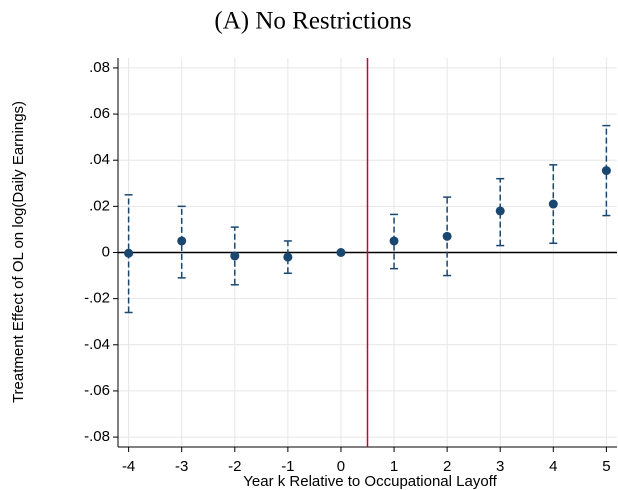 This screenshot has width=618, height=490. What do you see at coordinates (312, 21) in the screenshot?
I see `chart-title: (A) No Restrictions` at bounding box center [312, 21].